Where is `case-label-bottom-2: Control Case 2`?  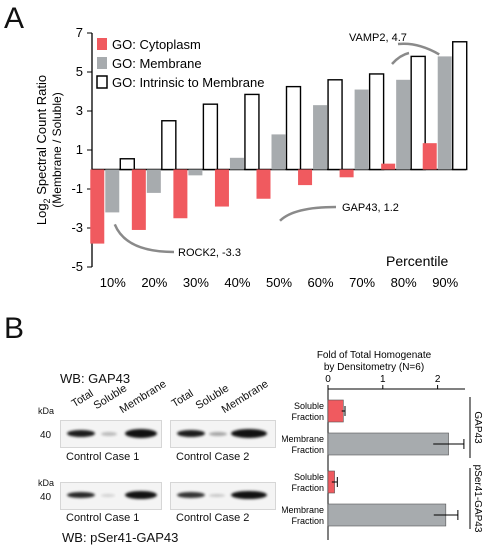
case-label-bottom-2: Control Case 2 is located at coordinates (213, 518).